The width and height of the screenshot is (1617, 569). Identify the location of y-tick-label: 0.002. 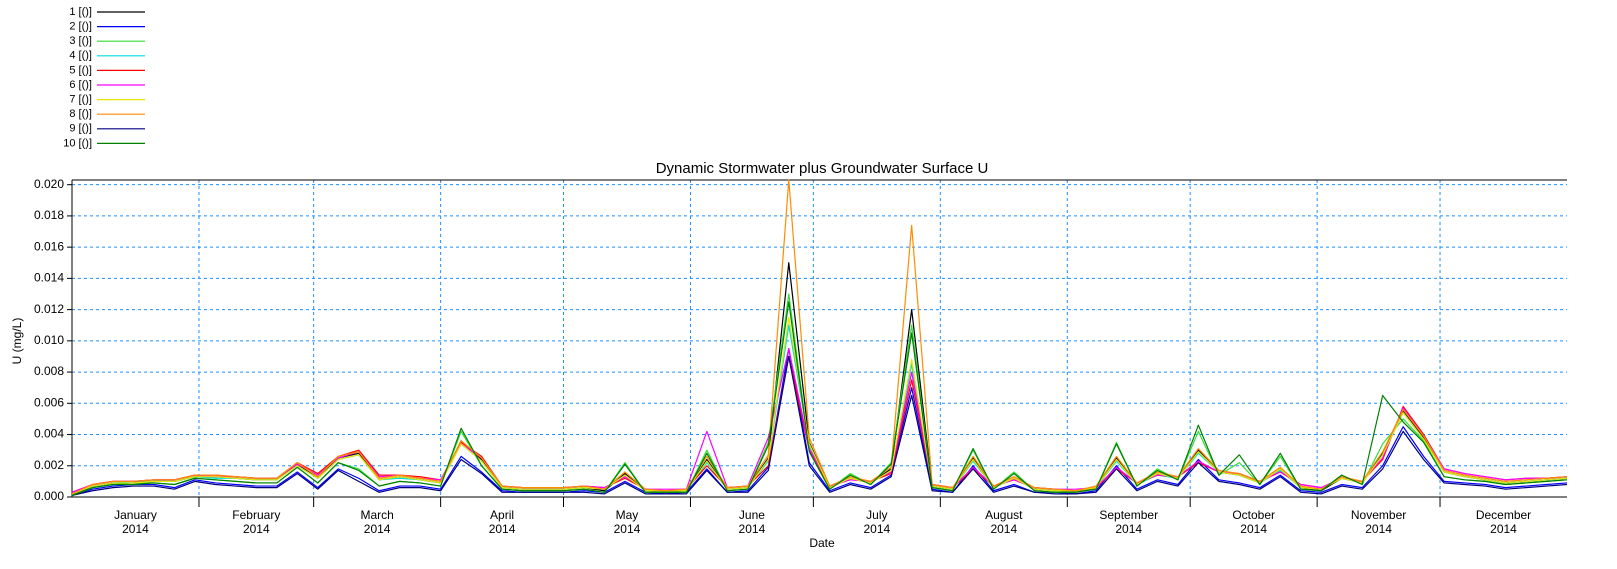
(49, 465).